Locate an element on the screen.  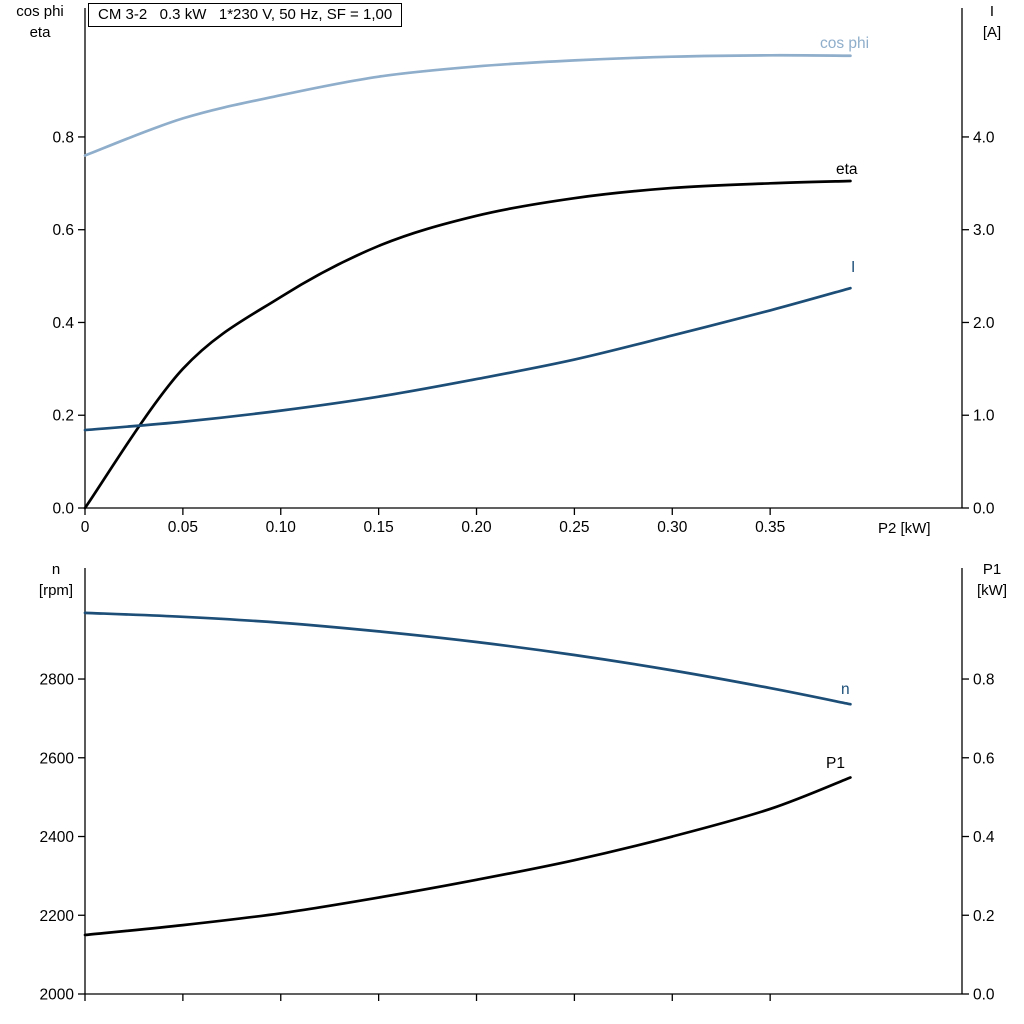
p1-axis-title-line2: [kW] is located at coordinates (992, 590).